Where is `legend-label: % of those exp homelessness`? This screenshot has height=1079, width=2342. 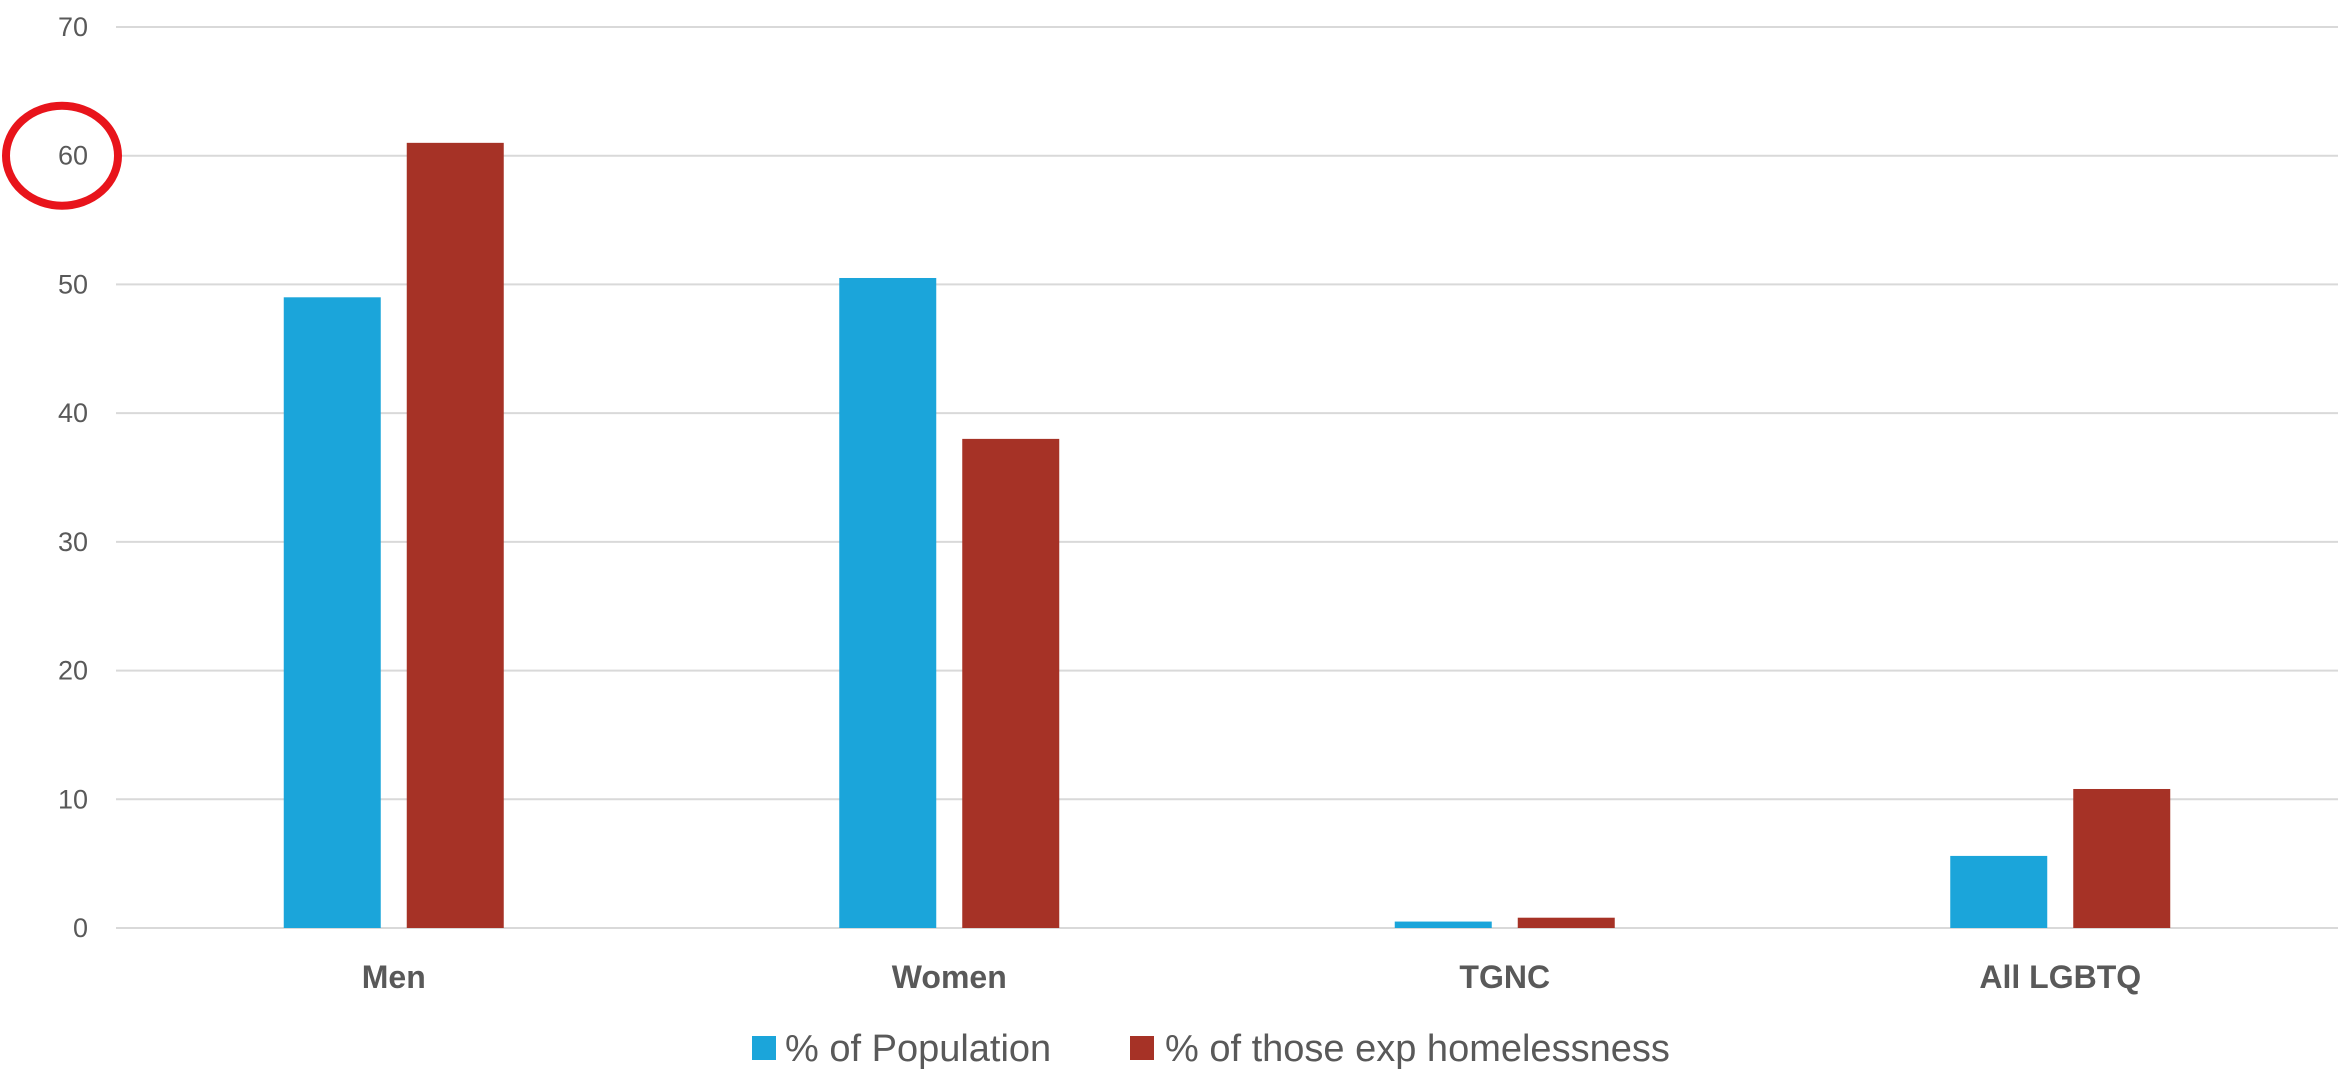 legend-label: % of those exp homelessness is located at coordinates (1417, 1049).